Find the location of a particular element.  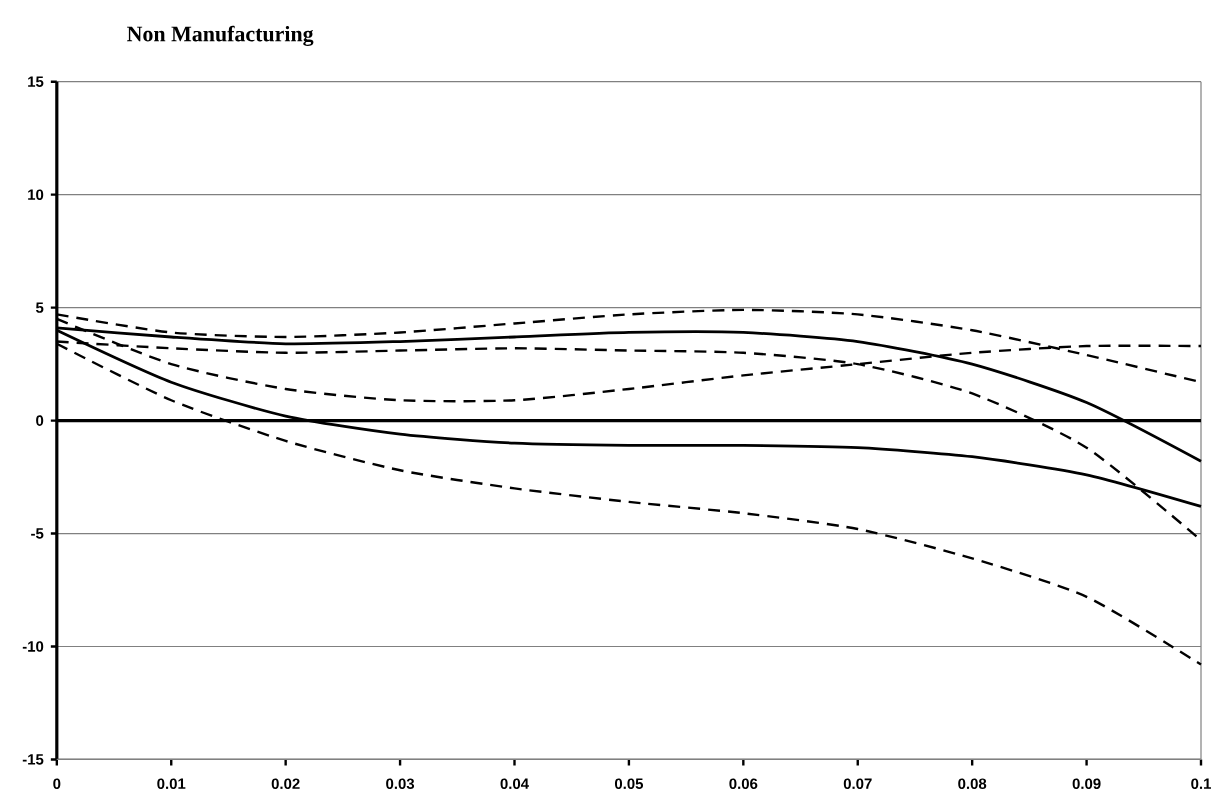

x-tick-label: 0.03 is located at coordinates (400, 784).